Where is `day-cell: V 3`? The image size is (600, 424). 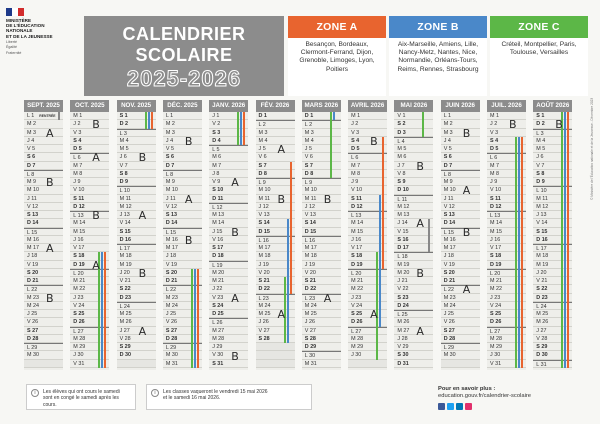
day-cell: V 3 is located at coordinates (506, 133).